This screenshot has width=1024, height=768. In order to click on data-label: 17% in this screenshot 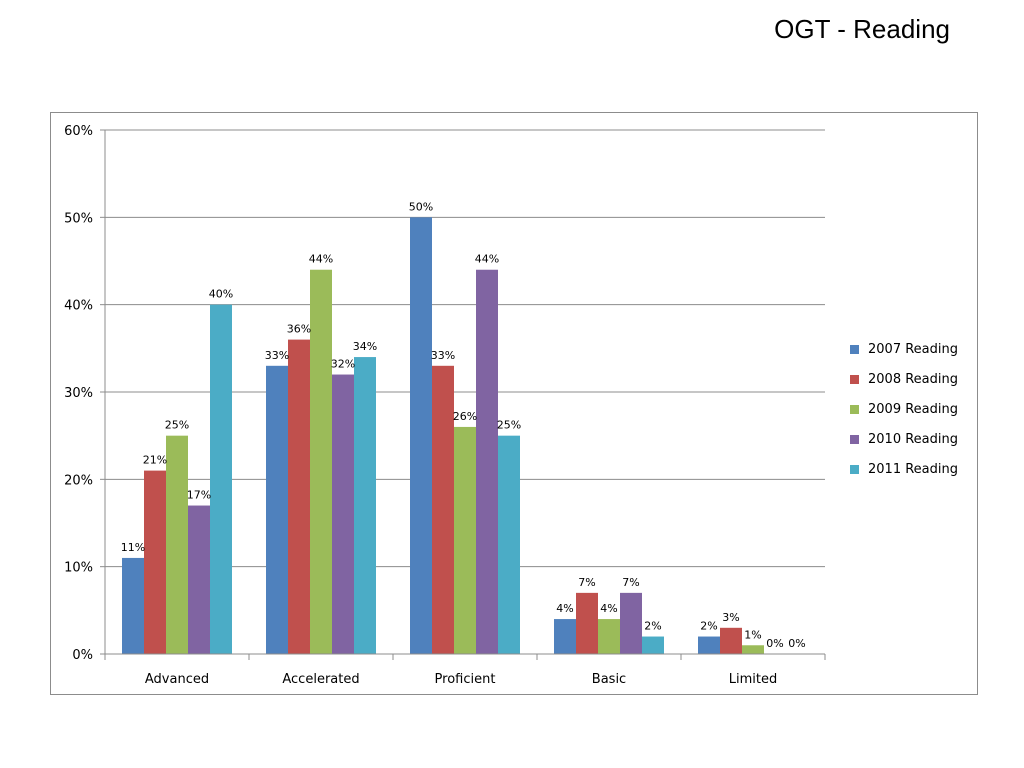, I will do `click(199, 495)`.